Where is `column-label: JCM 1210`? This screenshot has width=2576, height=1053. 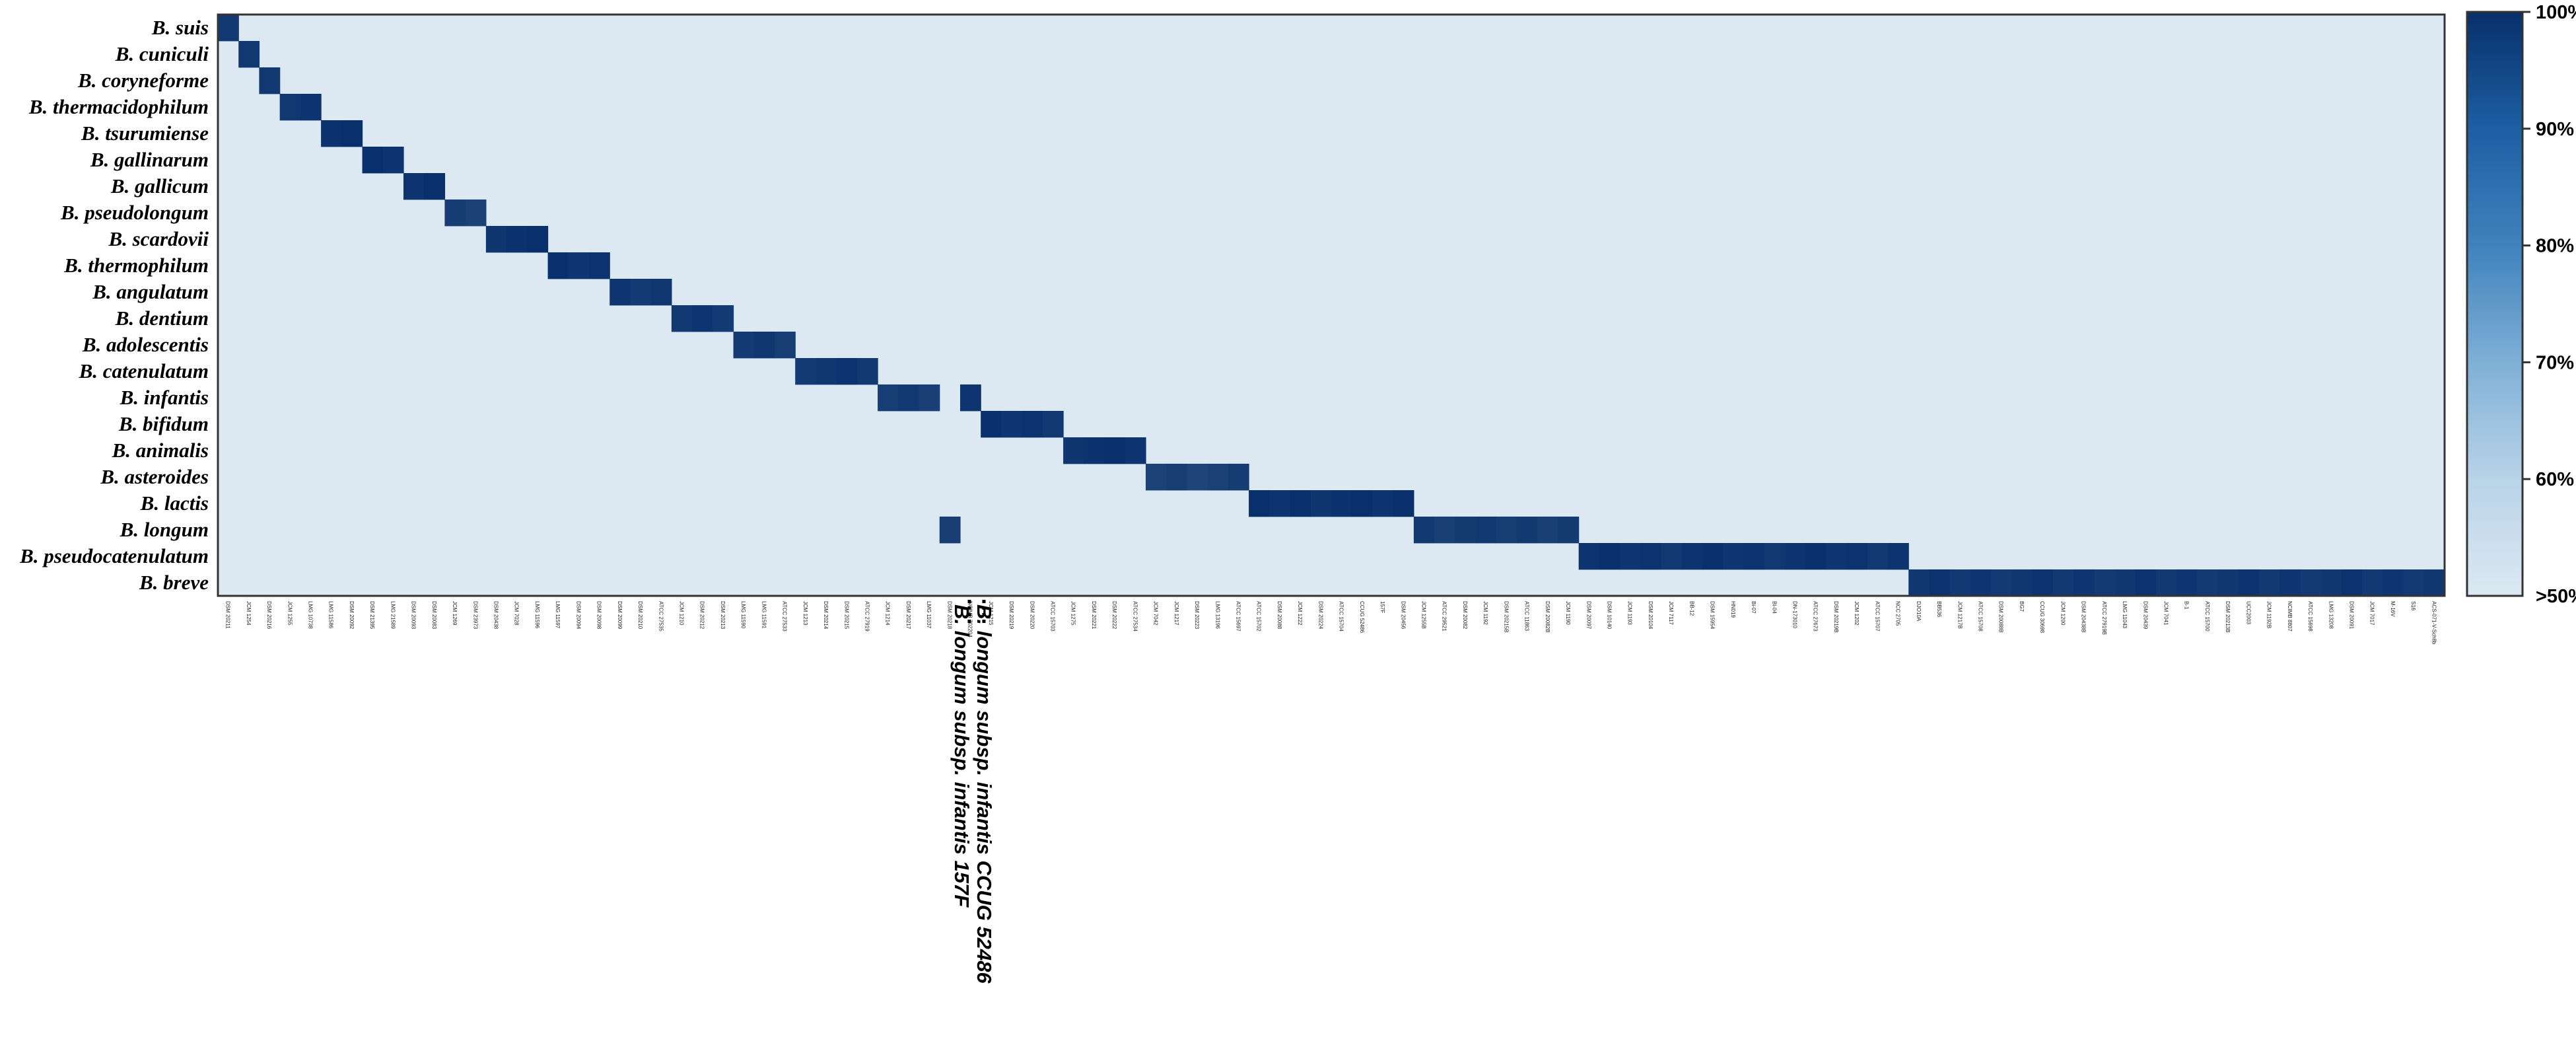
column-label: JCM 1210 is located at coordinates (682, 613).